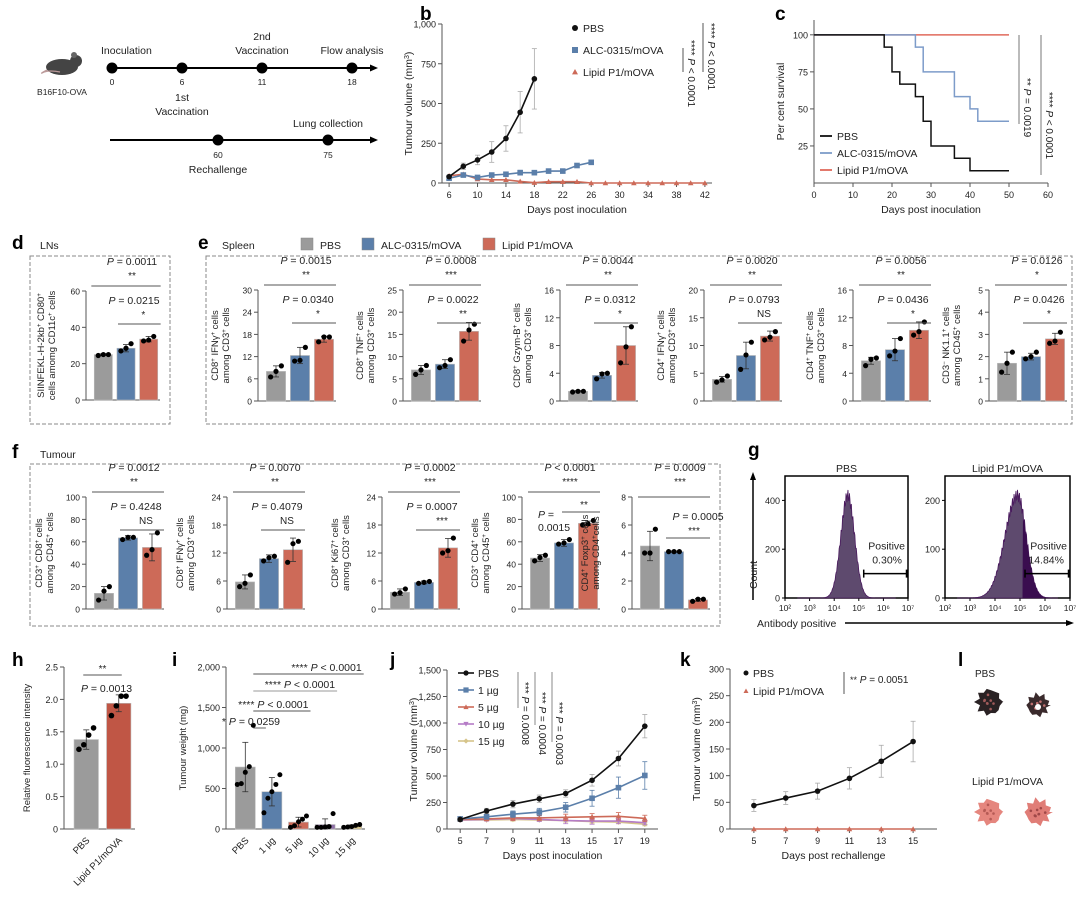 The height and width of the screenshot is (904, 1080). What do you see at coordinates (592, 841) in the screenshot?
I see `x-tick-label: 15` at bounding box center [592, 841].